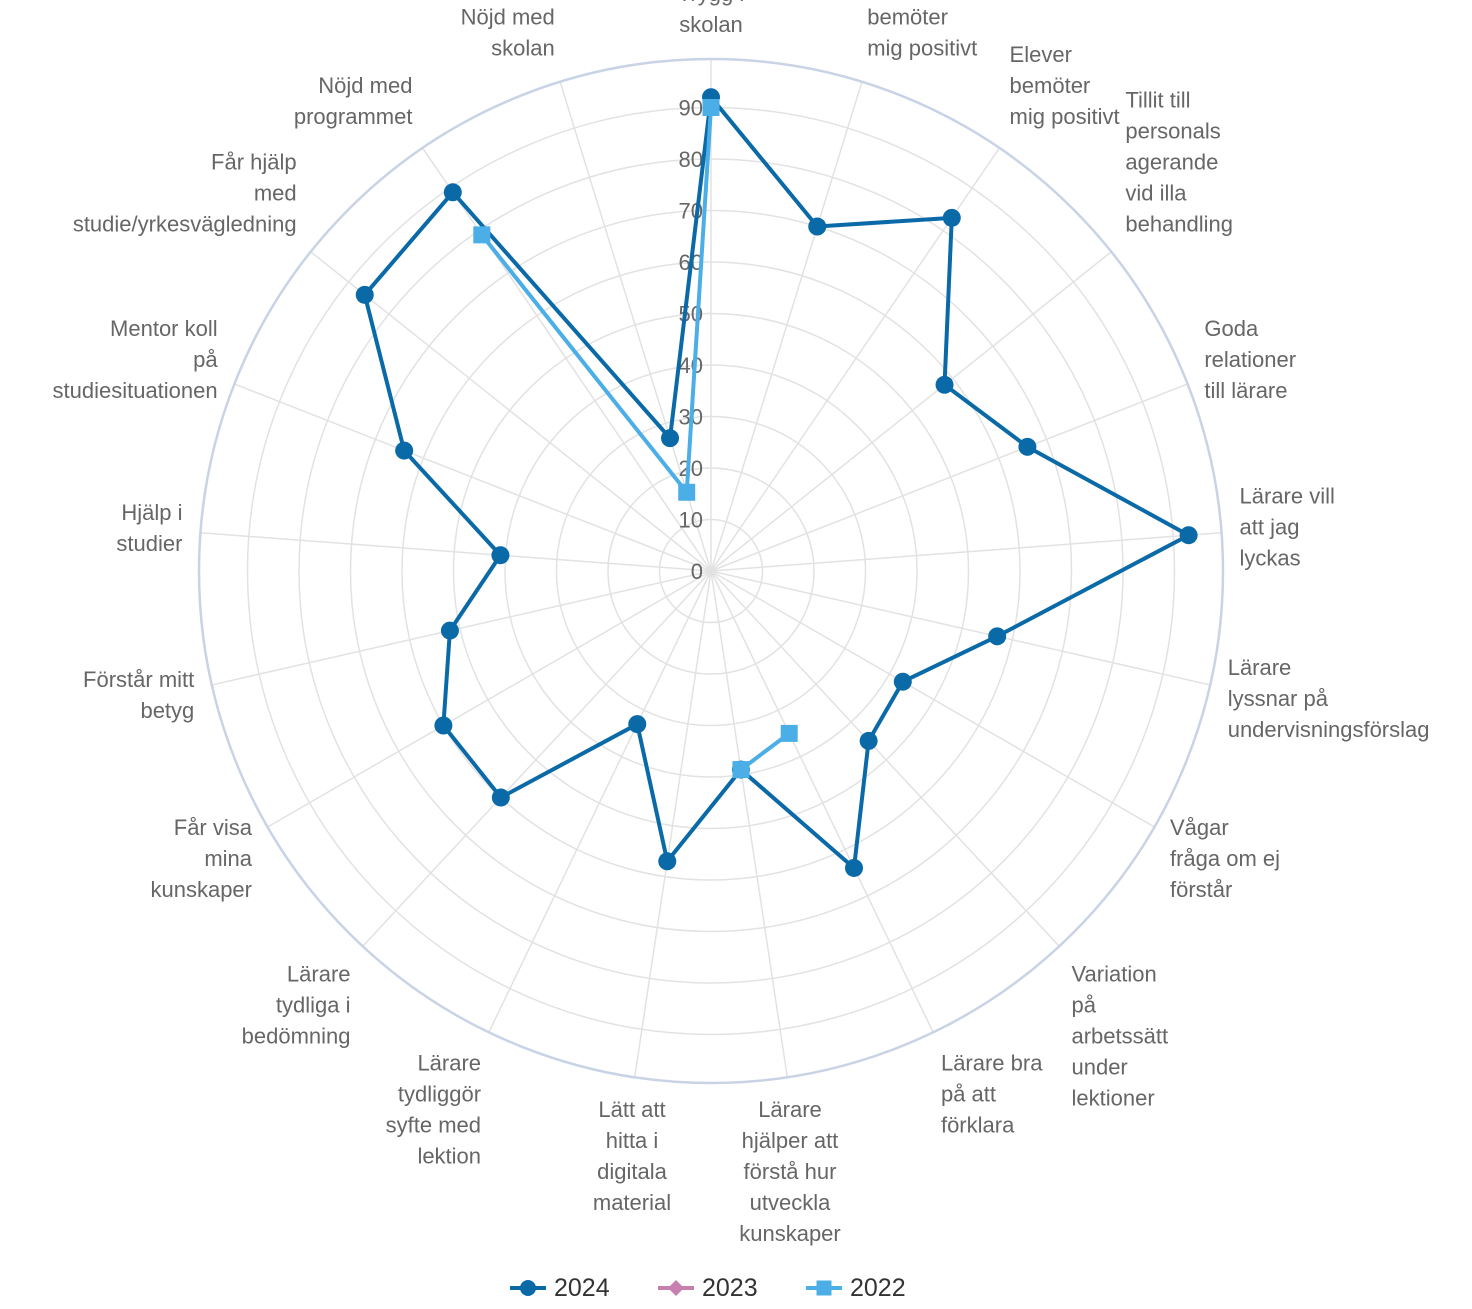 This screenshot has height=1309, width=1472. What do you see at coordinates (697, 571) in the screenshot?
I see `radial-tick-label: 0` at bounding box center [697, 571].